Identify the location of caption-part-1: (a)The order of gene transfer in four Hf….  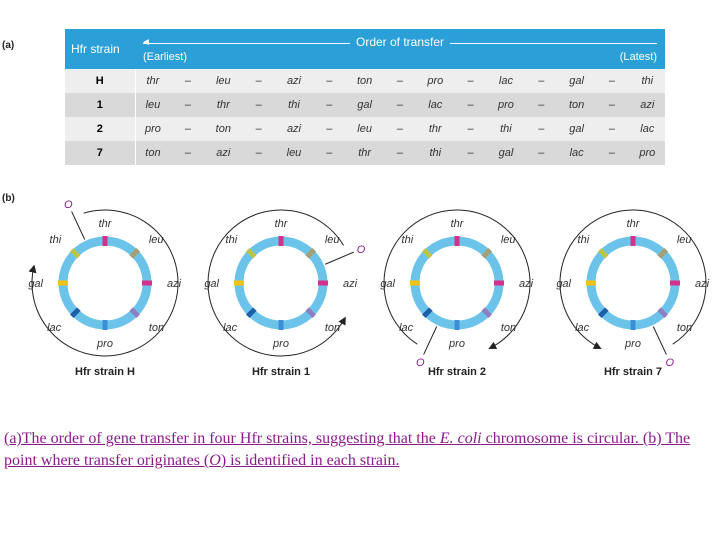
(222, 438).